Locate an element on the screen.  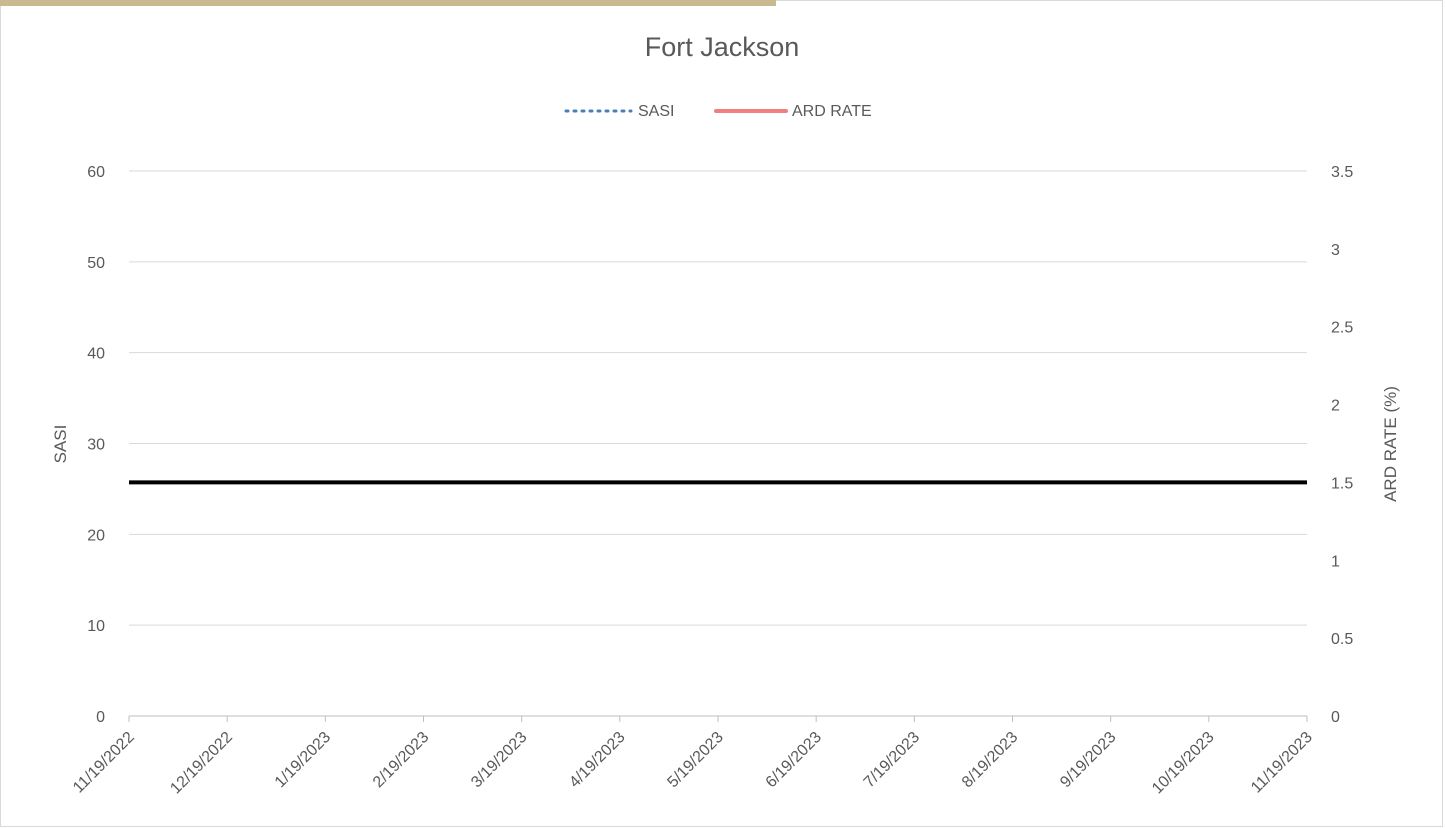
y-axis-title: SASI is located at coordinates (60, 444).